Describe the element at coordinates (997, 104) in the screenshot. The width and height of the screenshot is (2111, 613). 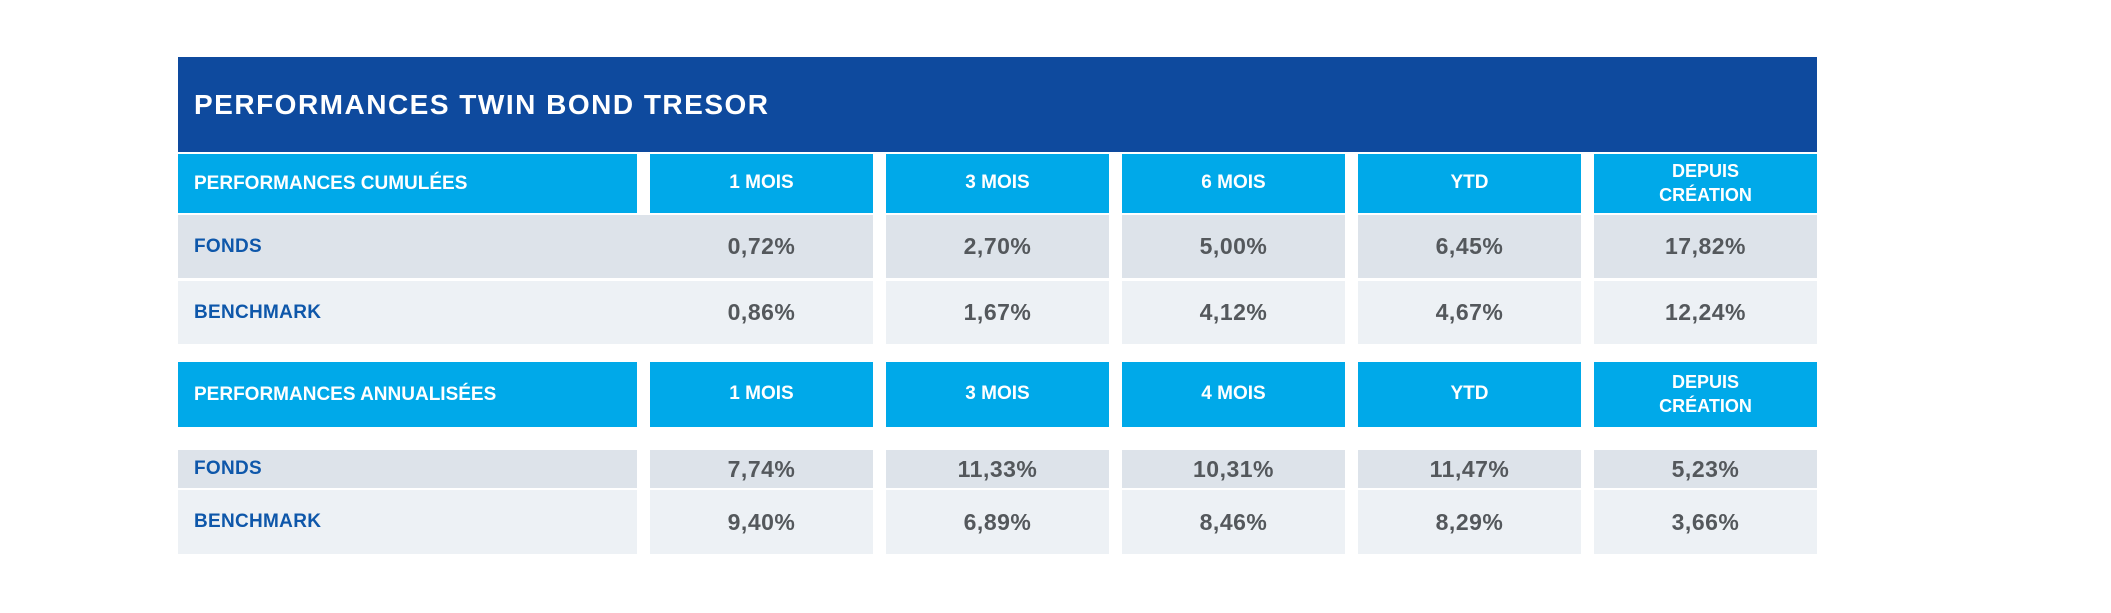
I see `table-title-bar: PERFORMANCES TWIN BOND TRESOR` at that location.